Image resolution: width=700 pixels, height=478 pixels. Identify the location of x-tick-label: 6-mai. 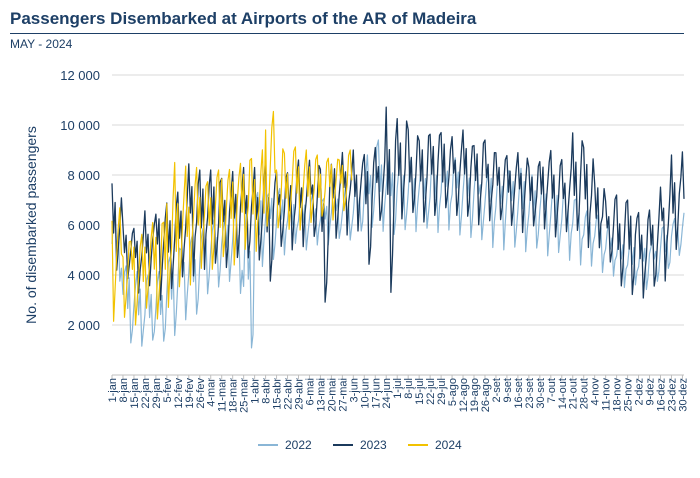
(310, 392).